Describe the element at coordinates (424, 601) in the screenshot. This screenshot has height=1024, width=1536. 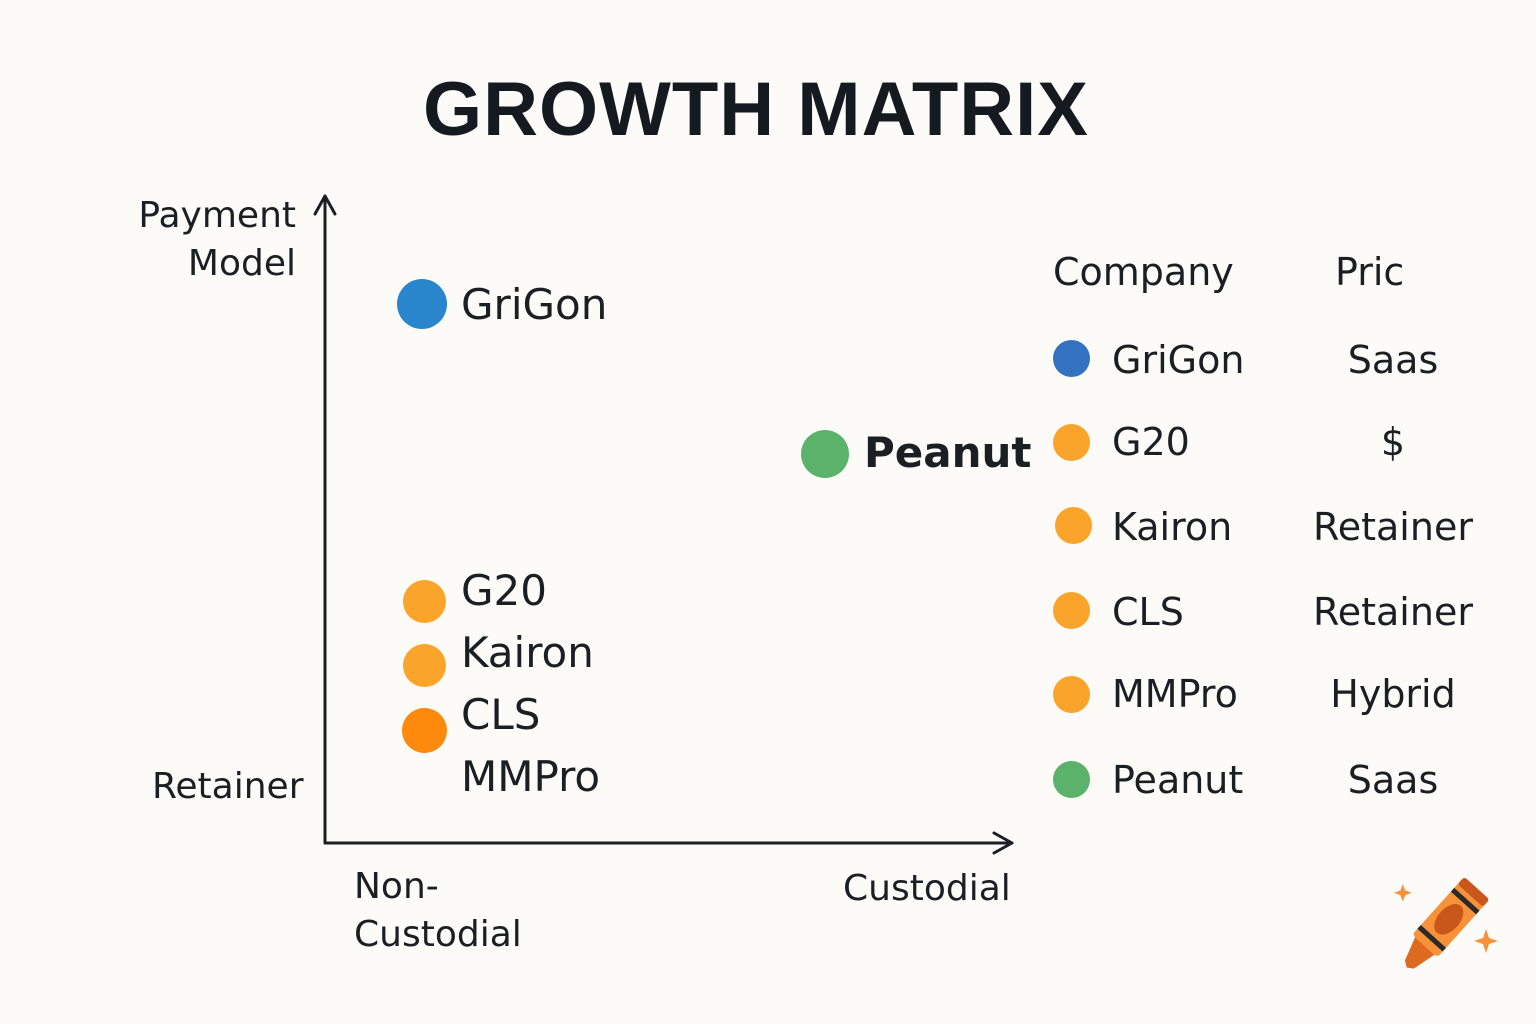
I see `point-g20` at that location.